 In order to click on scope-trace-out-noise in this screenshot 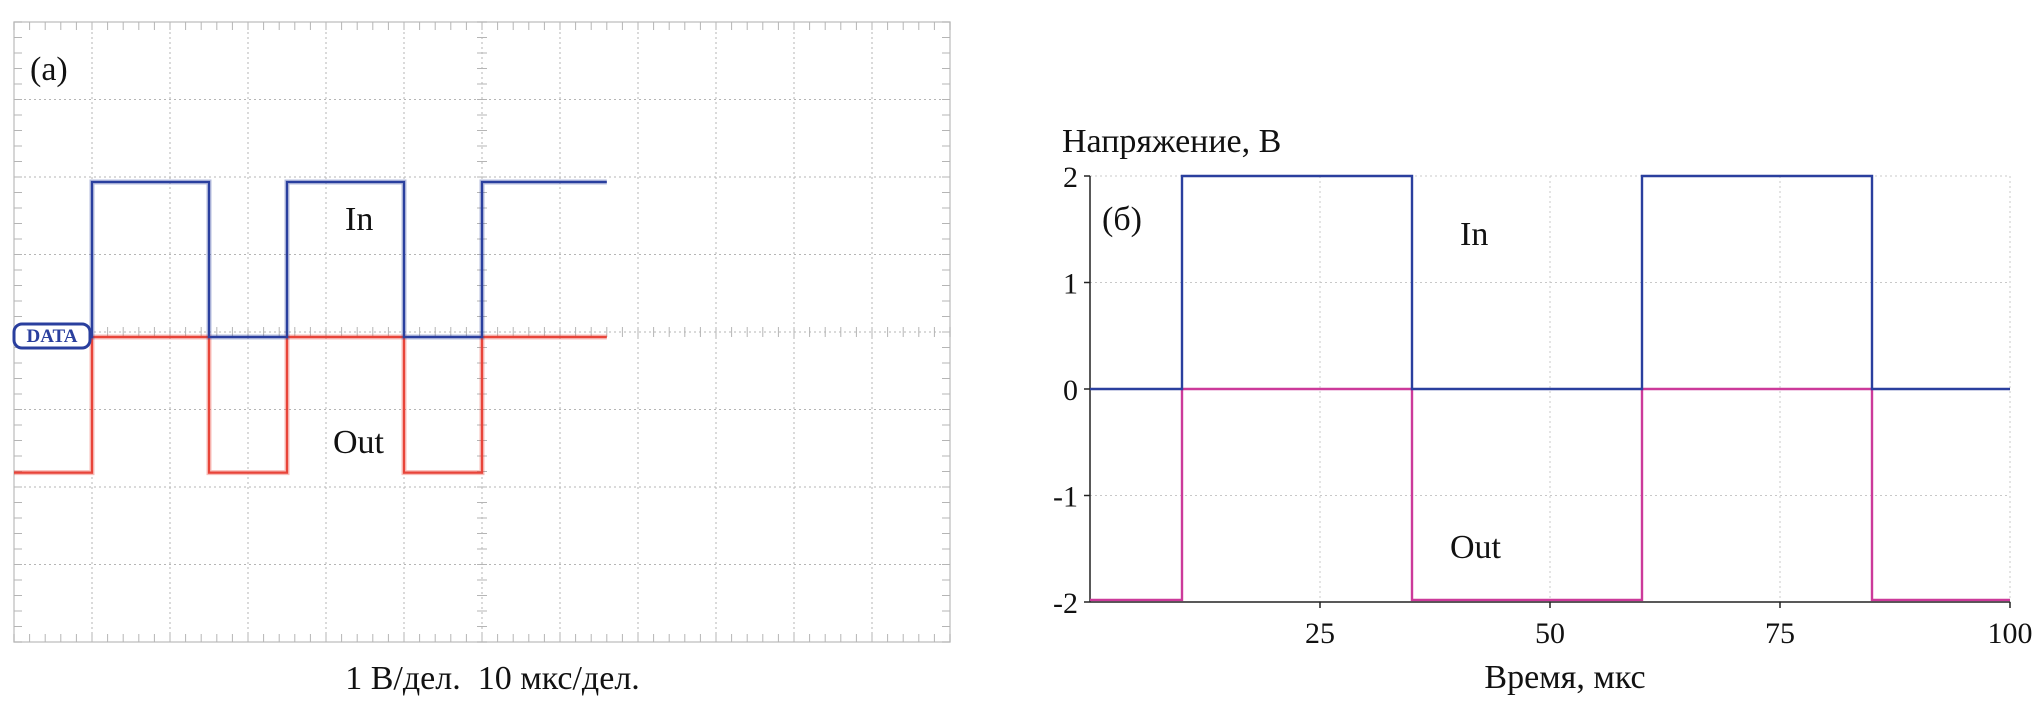, I will do `click(310, 405)`.